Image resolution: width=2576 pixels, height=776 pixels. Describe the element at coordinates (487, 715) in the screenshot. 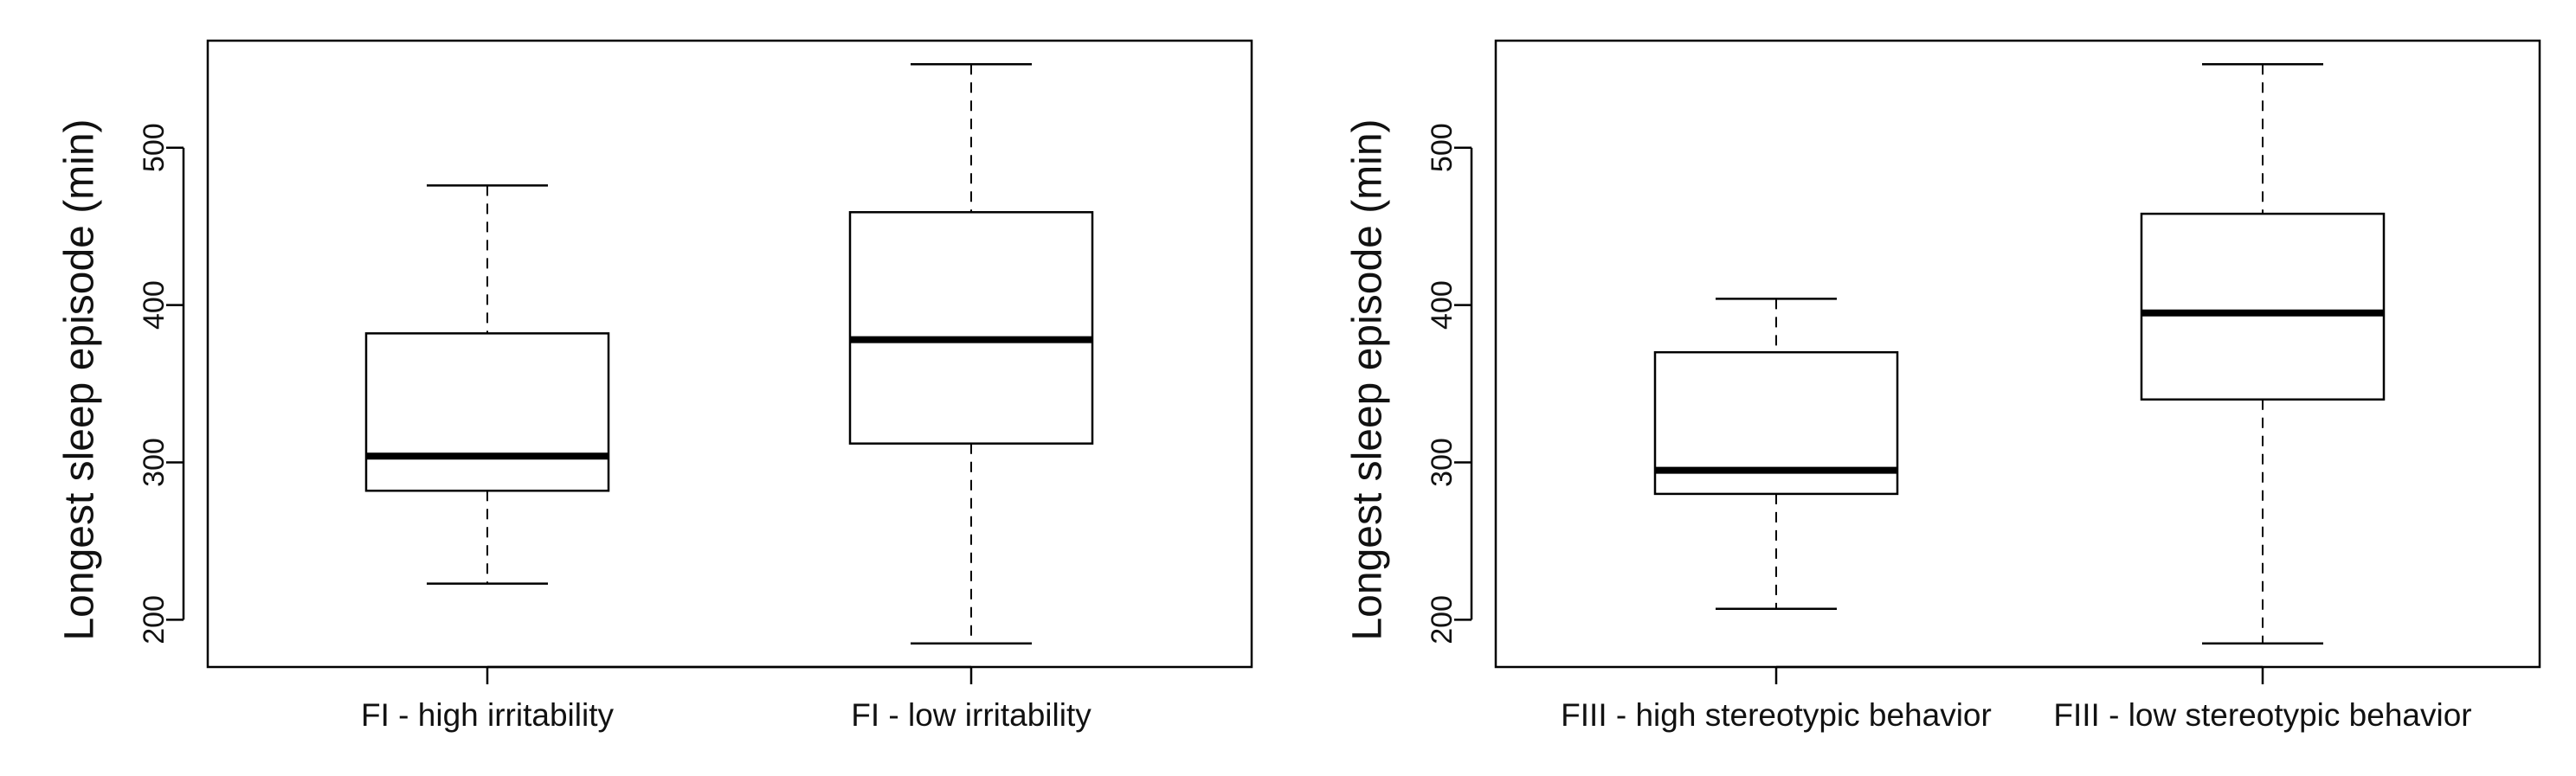

I see `x-tick-label: FI - high irritability` at that location.